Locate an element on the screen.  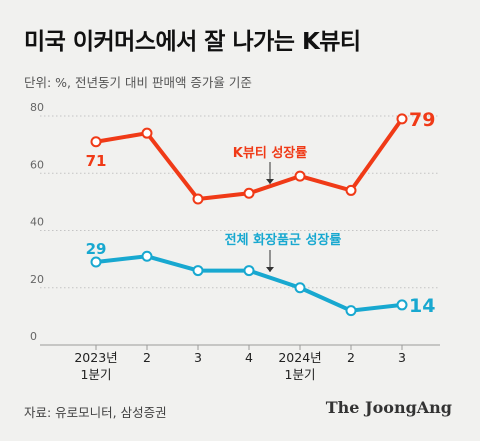
x-tick-label: 2023년 is located at coordinates (95, 357).